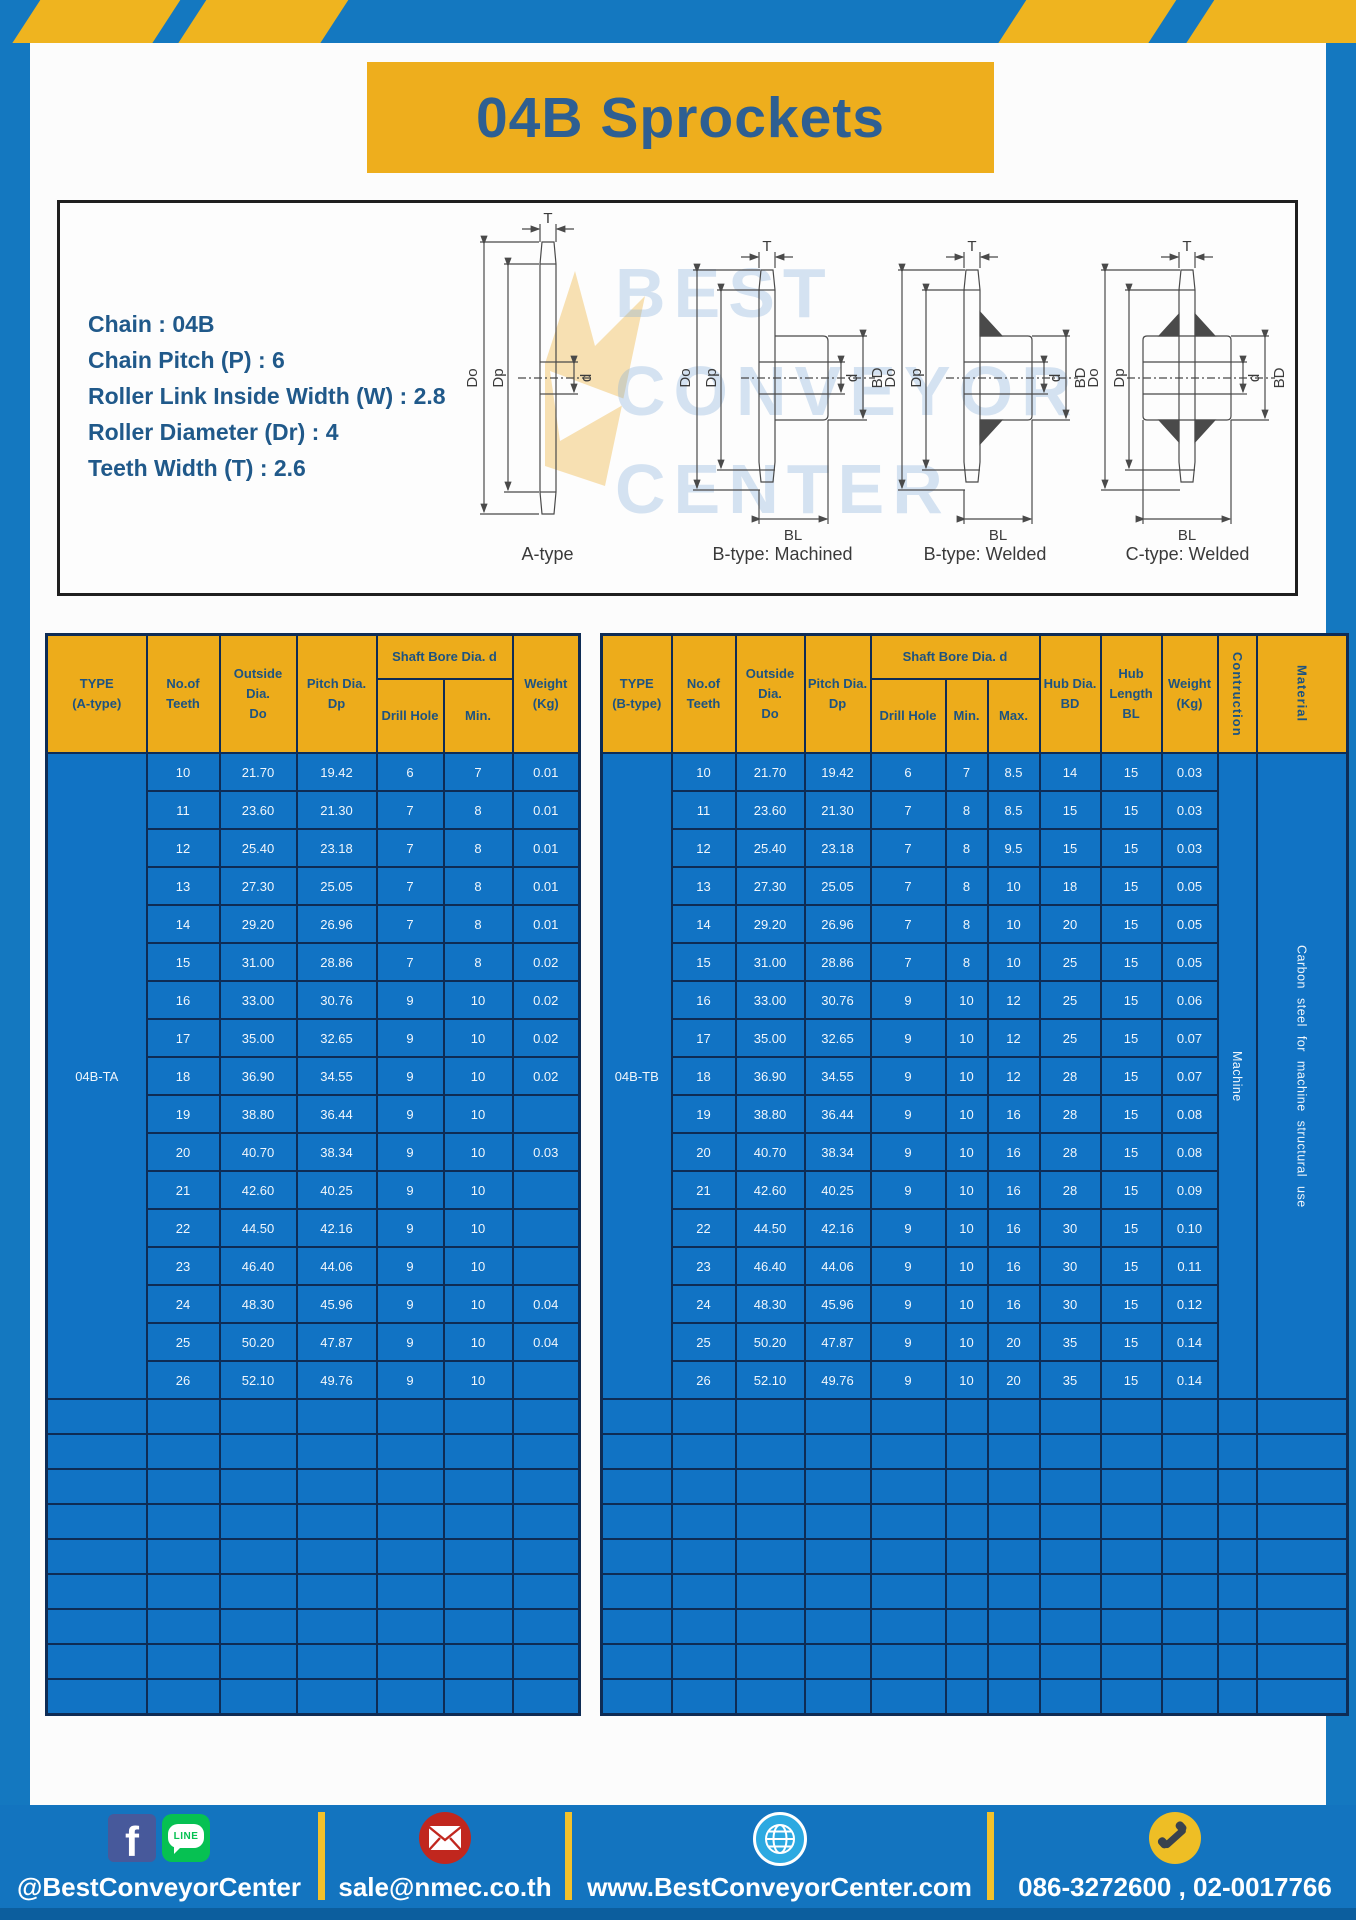  I want to click on table-row: 14 29.20 26.96 7 8 10 20 15 0.05, so click(975, 924).